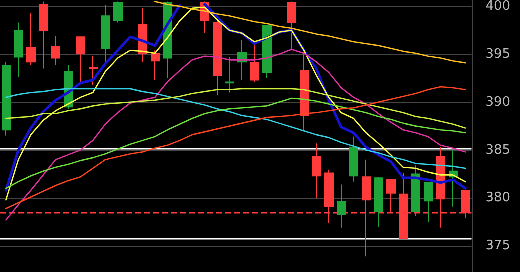 The width and height of the screenshot is (520, 272). I want to click on y-tick-label: 375, so click(498, 246).